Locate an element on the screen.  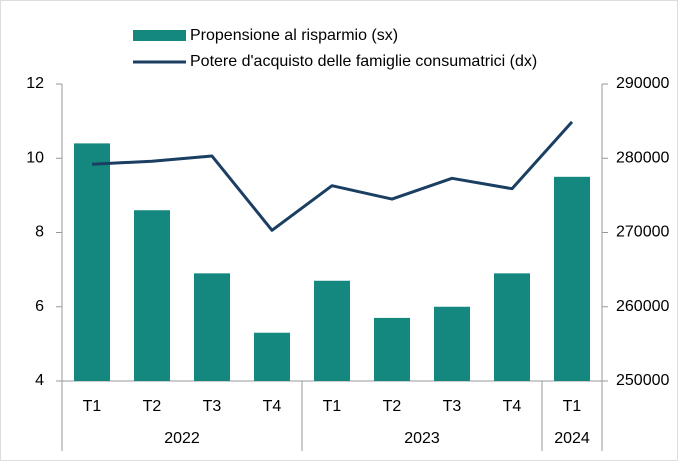
group-label: 2024 is located at coordinates (572, 438).